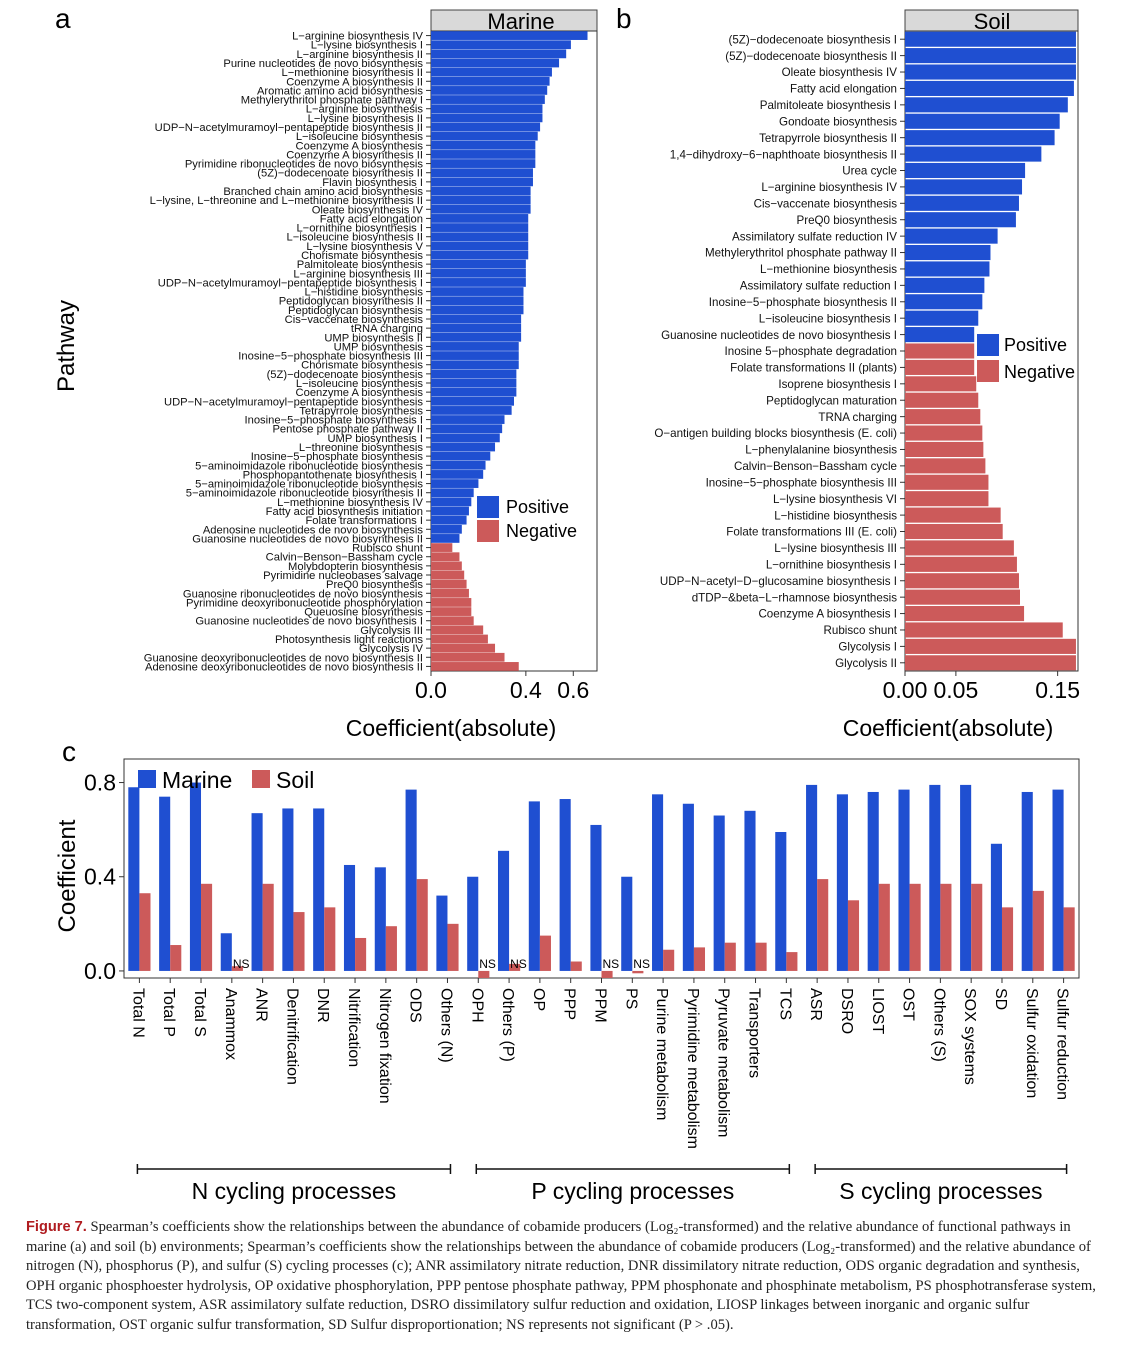 Image resolution: width=1125 pixels, height=1367 pixels. Describe the element at coordinates (821, 450) in the screenshot. I see `soil-category-label: L−phenylalanine biosynthesis` at that location.